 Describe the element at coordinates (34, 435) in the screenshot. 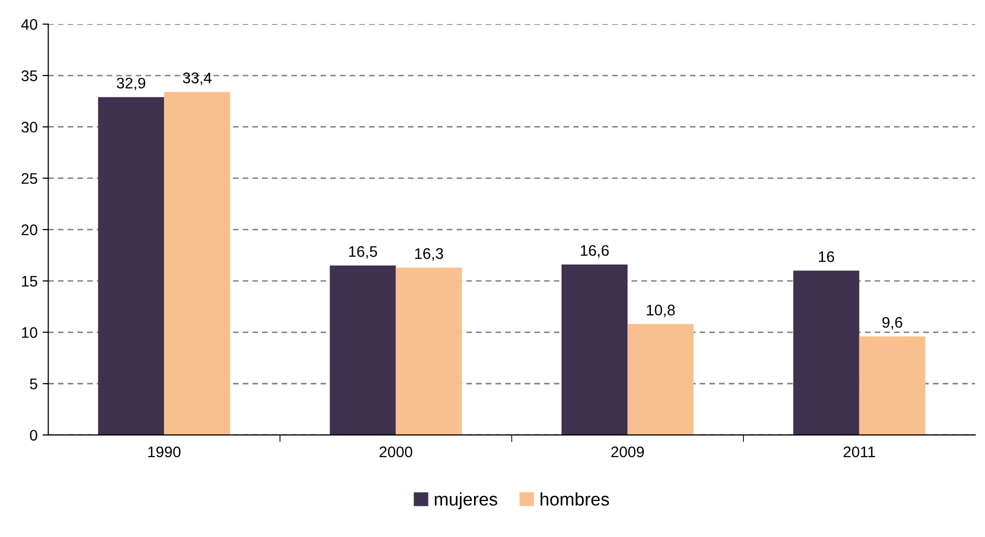

I see `y-tick-label: 0` at that location.